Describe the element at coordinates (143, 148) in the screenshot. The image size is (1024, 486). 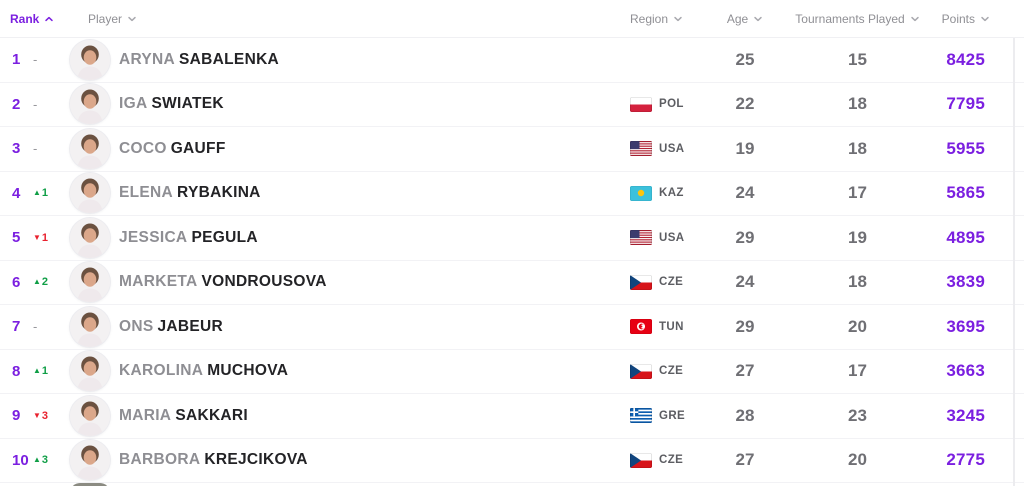
I see `player-first-name: COCO` at that location.